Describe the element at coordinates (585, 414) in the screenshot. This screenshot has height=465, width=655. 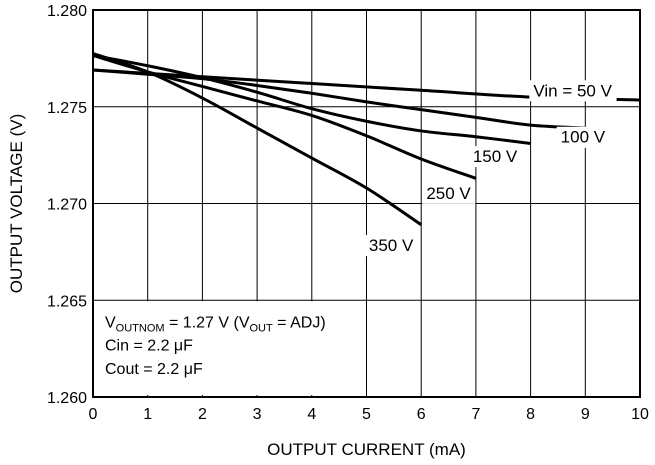
I see `x-tick-label: 9` at that location.